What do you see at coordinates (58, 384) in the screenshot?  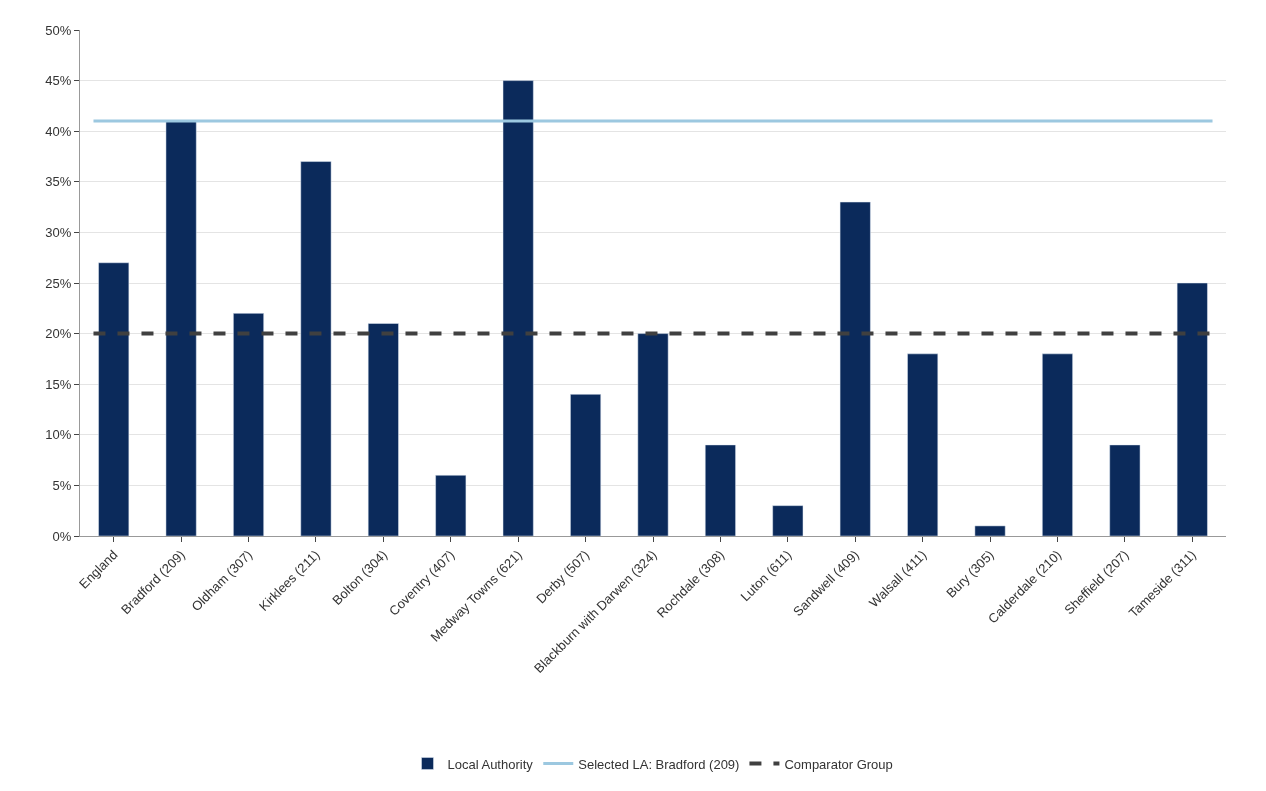 I see `y-tick-label: 15%` at bounding box center [58, 384].